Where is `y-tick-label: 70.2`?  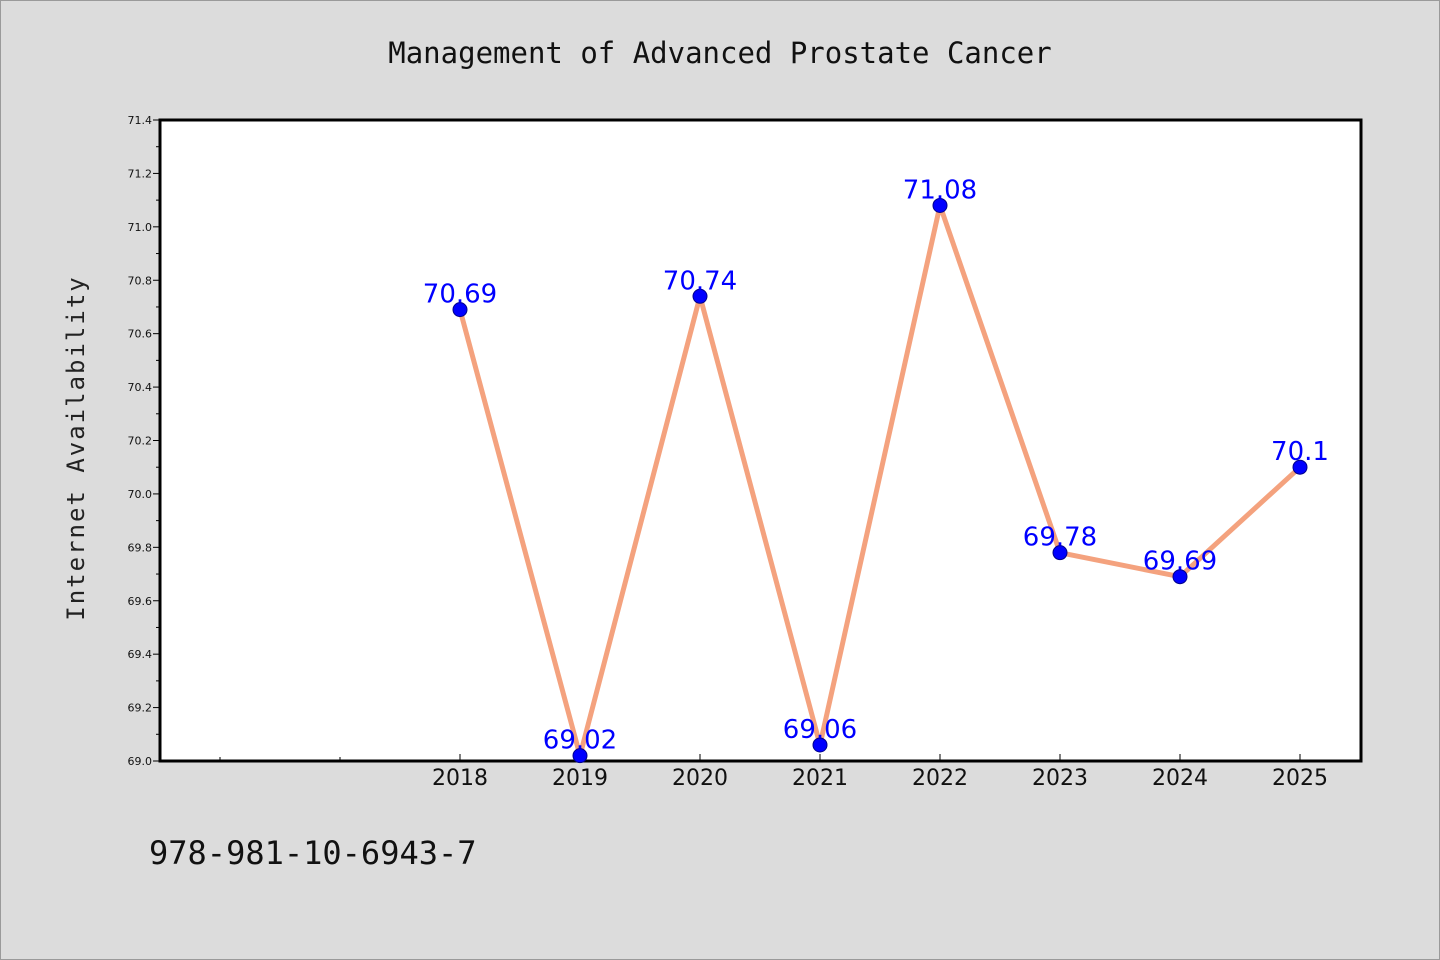
y-tick-label: 70.2 is located at coordinates (140, 441).